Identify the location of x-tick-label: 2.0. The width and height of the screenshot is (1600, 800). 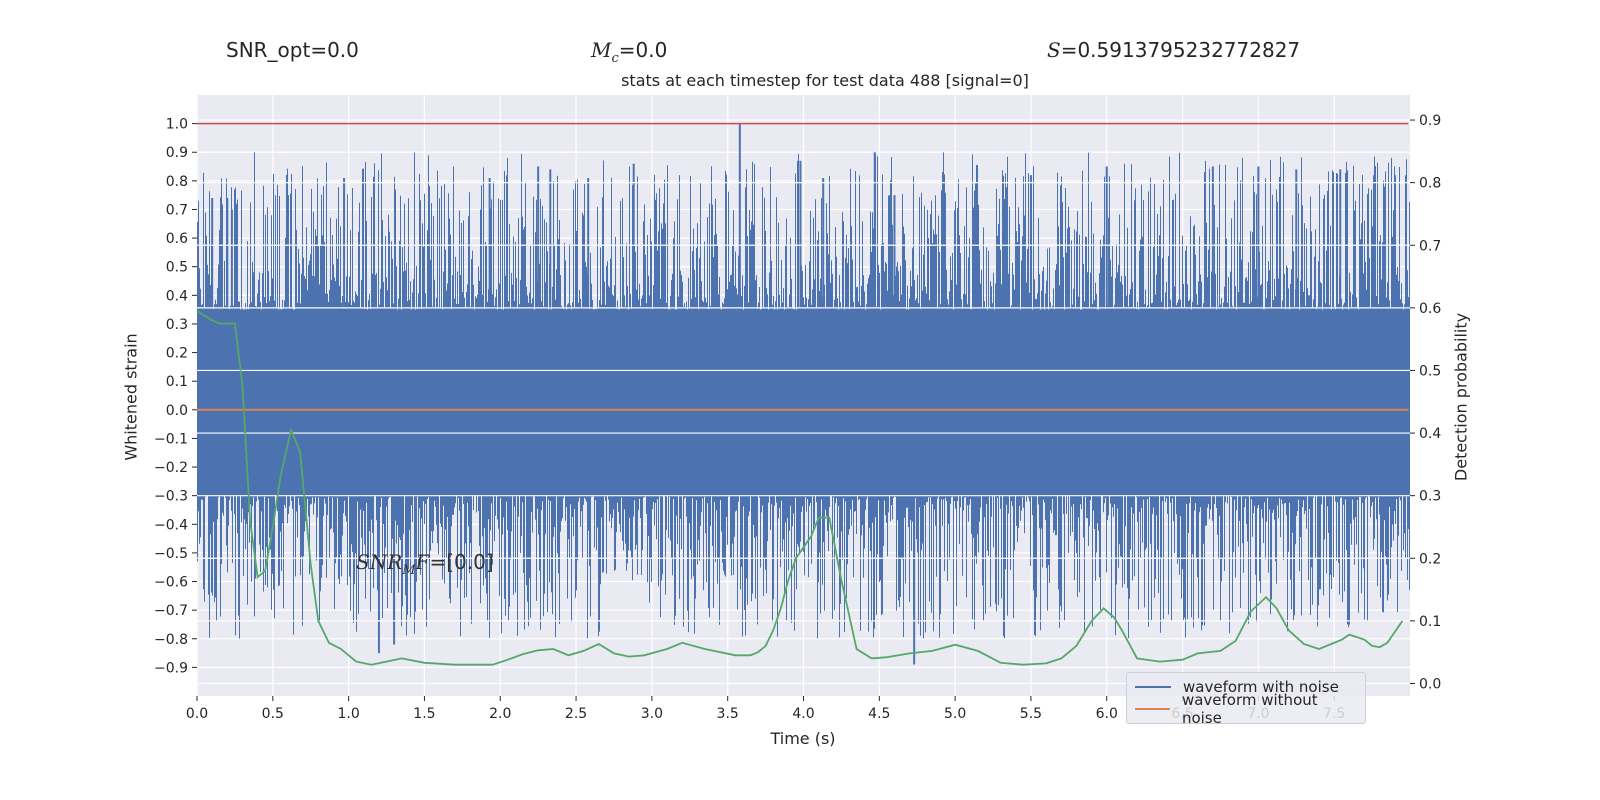
(500, 714).